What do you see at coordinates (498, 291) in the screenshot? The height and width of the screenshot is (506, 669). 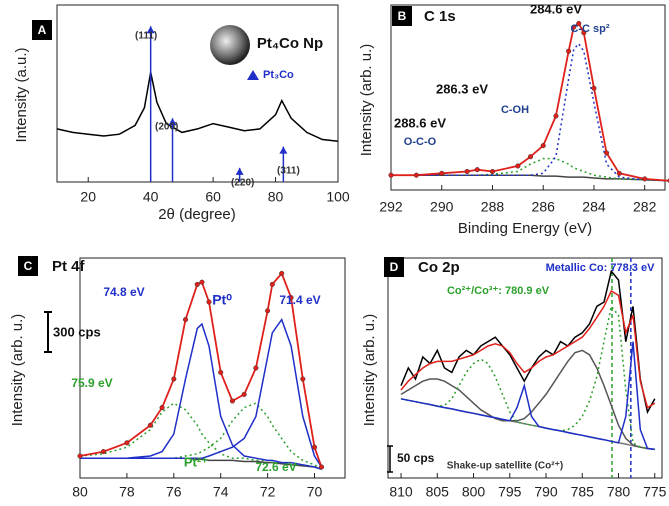 I see `annotation: Co²⁺/Co³⁺: 780.9 eV` at bounding box center [498, 291].